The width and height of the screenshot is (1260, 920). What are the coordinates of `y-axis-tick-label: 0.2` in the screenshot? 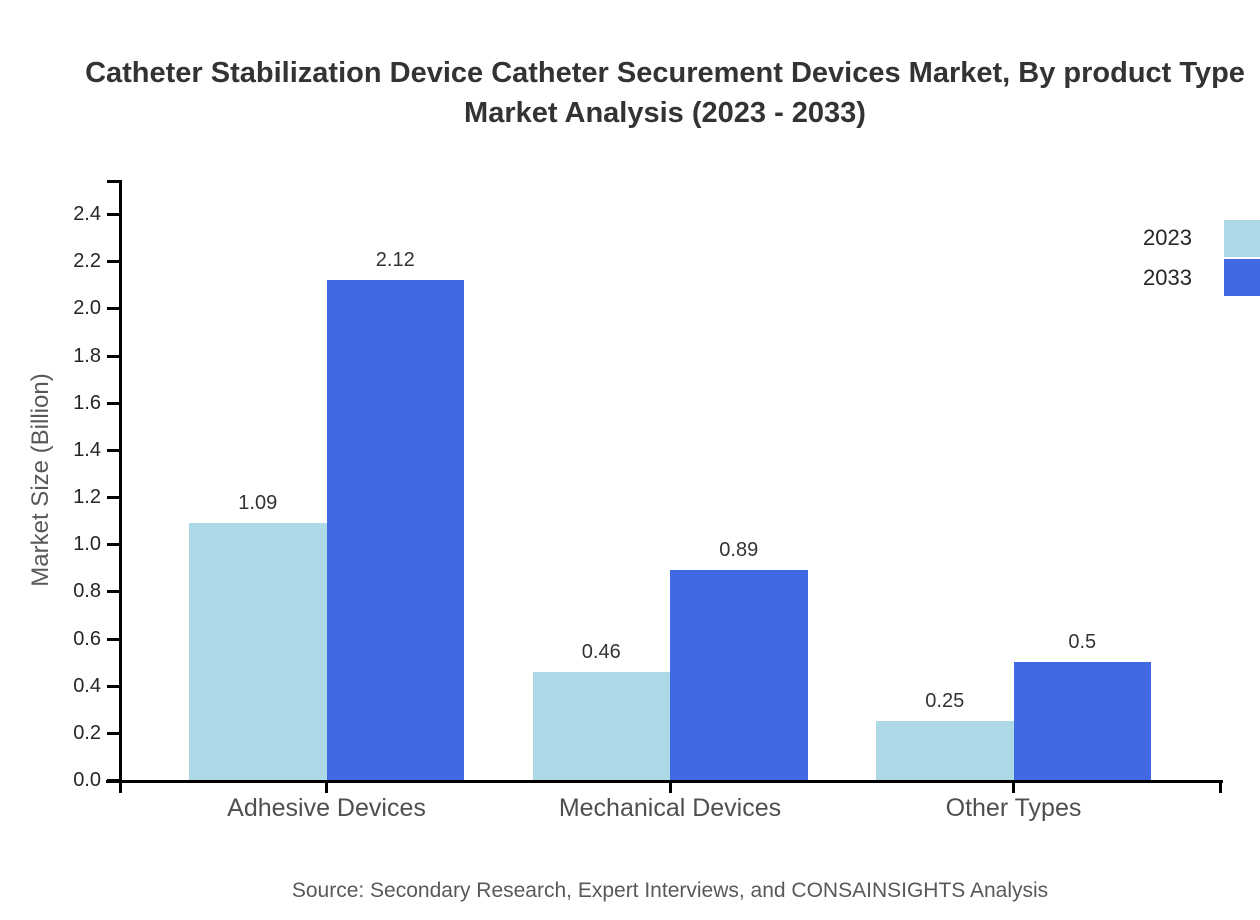 It's located at (87, 732).